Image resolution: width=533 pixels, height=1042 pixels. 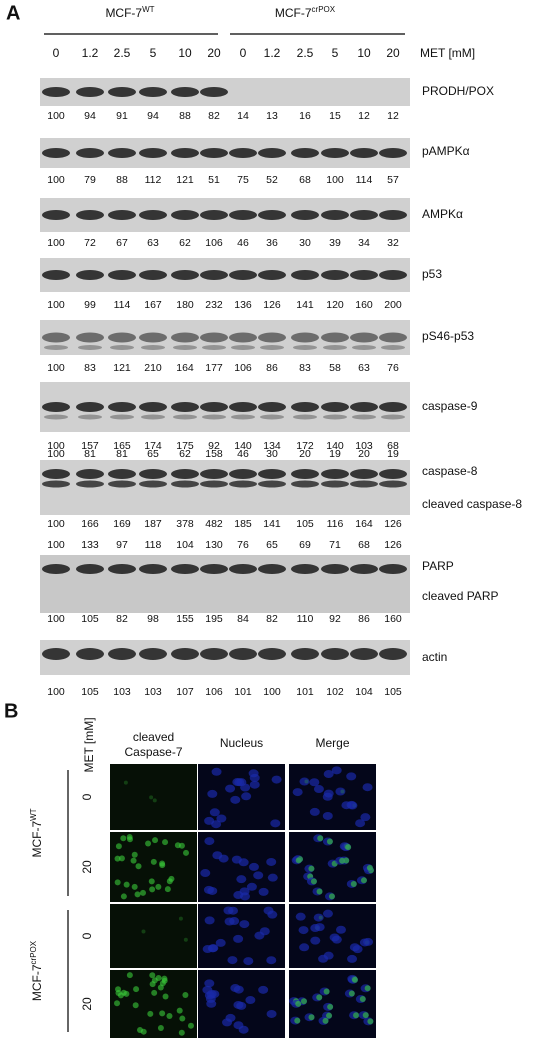 What do you see at coordinates (122, 545) in the screenshot?
I see `quantification: 97` at bounding box center [122, 545].